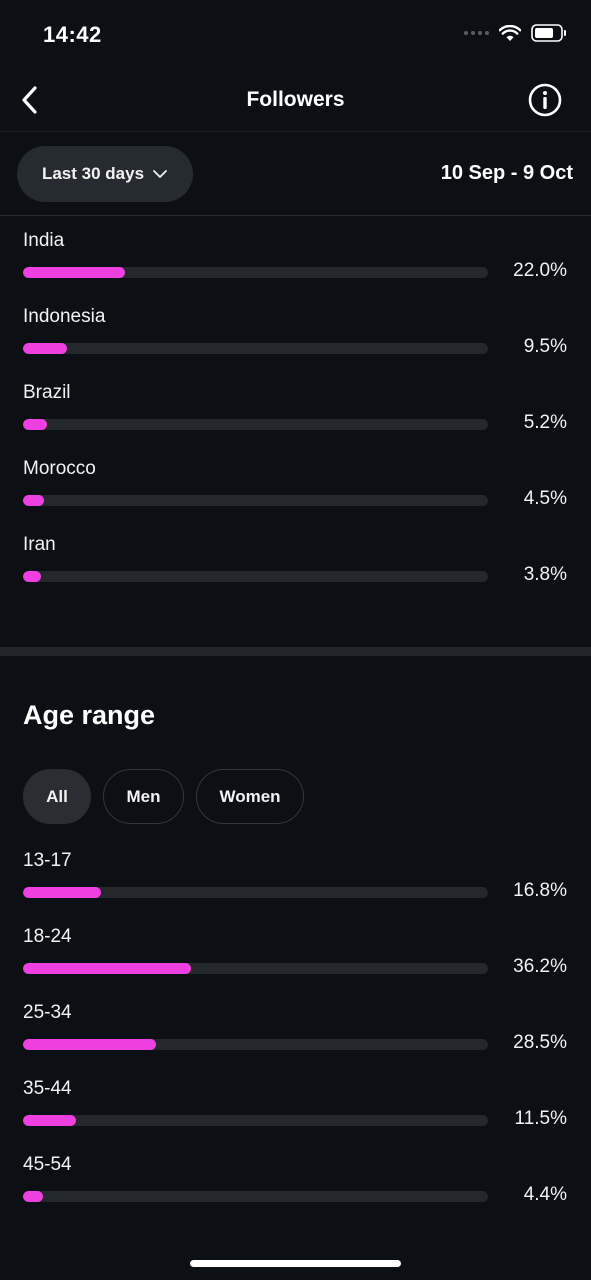 Image resolution: width=591 pixels, height=1280 pixels. Describe the element at coordinates (540, 1118) in the screenshot. I see `percentage-value: 11.5%` at that location.